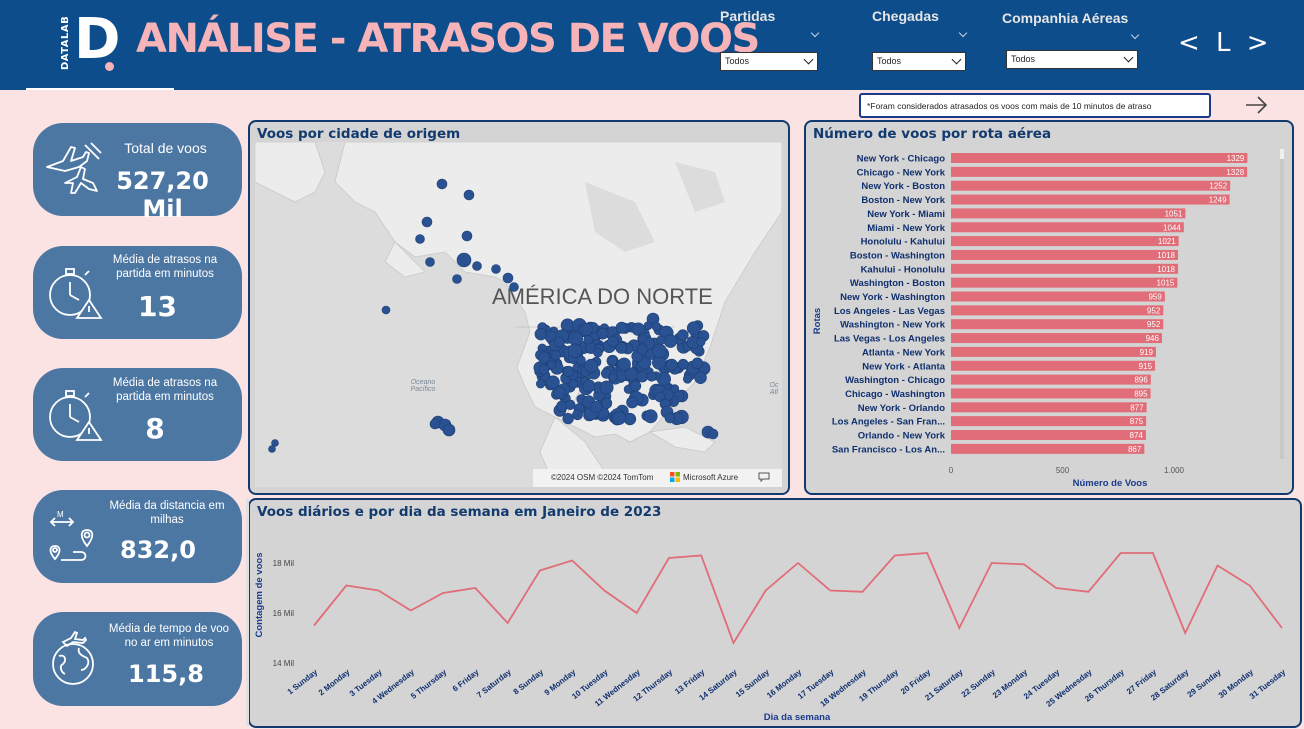  I want to click on page-nav-buttons: < L >, so click(1225, 43).